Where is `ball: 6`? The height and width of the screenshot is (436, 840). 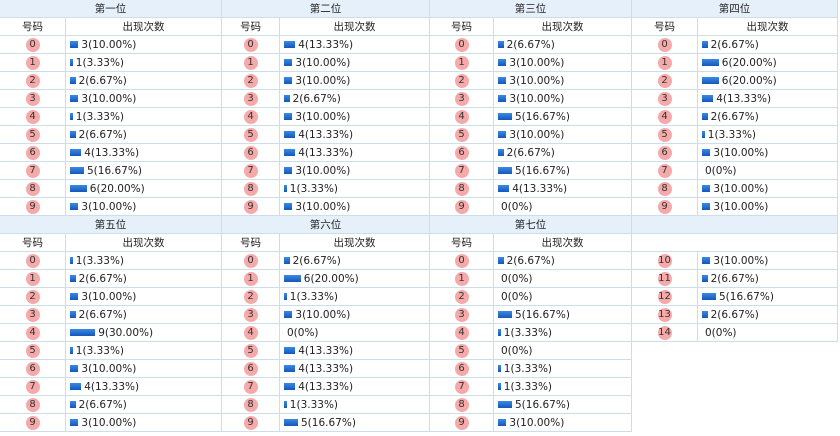
ball: 6 is located at coordinates (250, 368).